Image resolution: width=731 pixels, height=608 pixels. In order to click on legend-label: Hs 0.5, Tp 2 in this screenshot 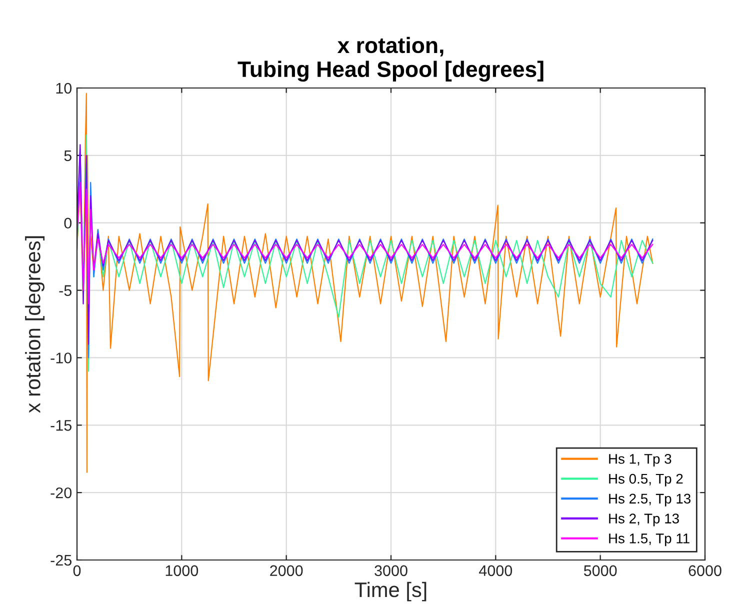, I will do `click(646, 480)`.